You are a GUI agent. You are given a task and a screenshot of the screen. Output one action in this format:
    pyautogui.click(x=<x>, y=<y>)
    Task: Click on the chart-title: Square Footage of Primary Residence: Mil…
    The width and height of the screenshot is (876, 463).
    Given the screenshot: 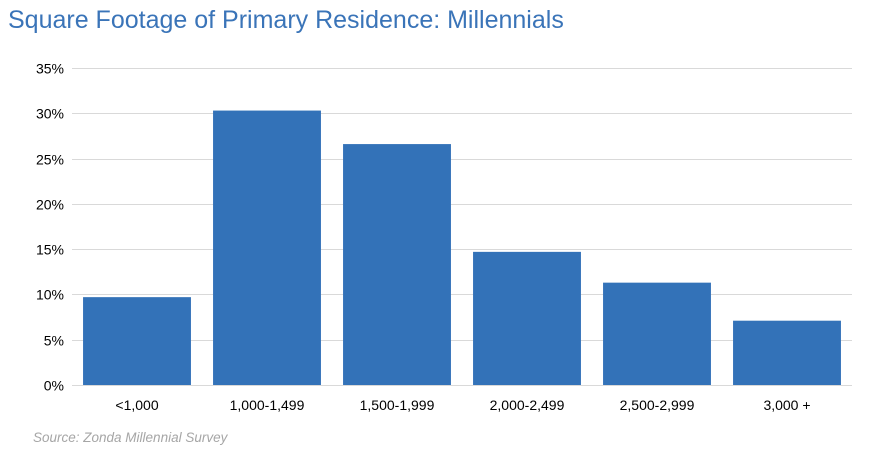 What is the action you would take?
    pyautogui.click(x=286, y=20)
    